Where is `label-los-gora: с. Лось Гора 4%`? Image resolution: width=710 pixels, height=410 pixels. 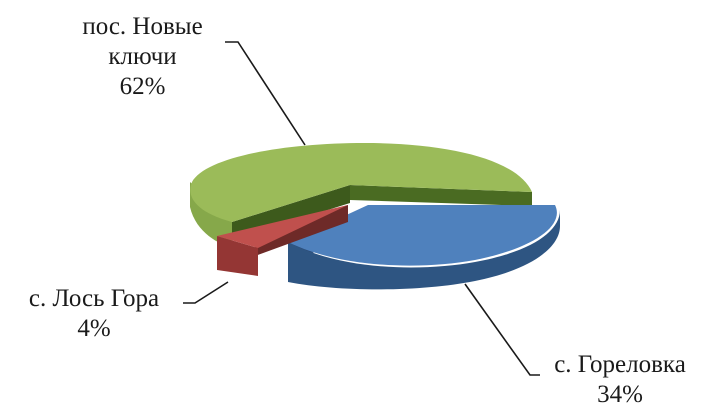 label-los-gora: с. Лось Гора 4% is located at coordinates (94, 313).